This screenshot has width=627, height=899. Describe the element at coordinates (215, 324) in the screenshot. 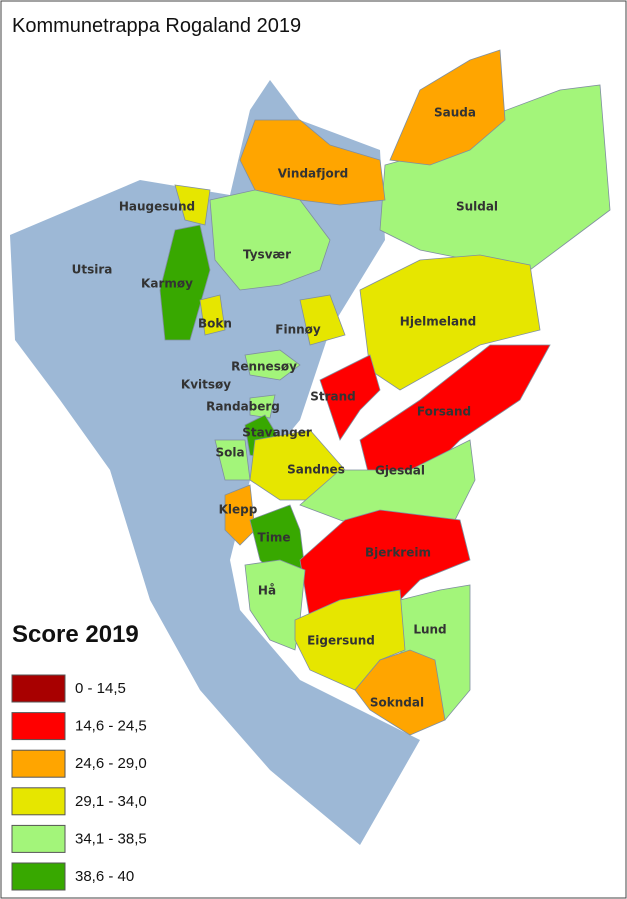

I see `municipality-label: Bokn` at that location.